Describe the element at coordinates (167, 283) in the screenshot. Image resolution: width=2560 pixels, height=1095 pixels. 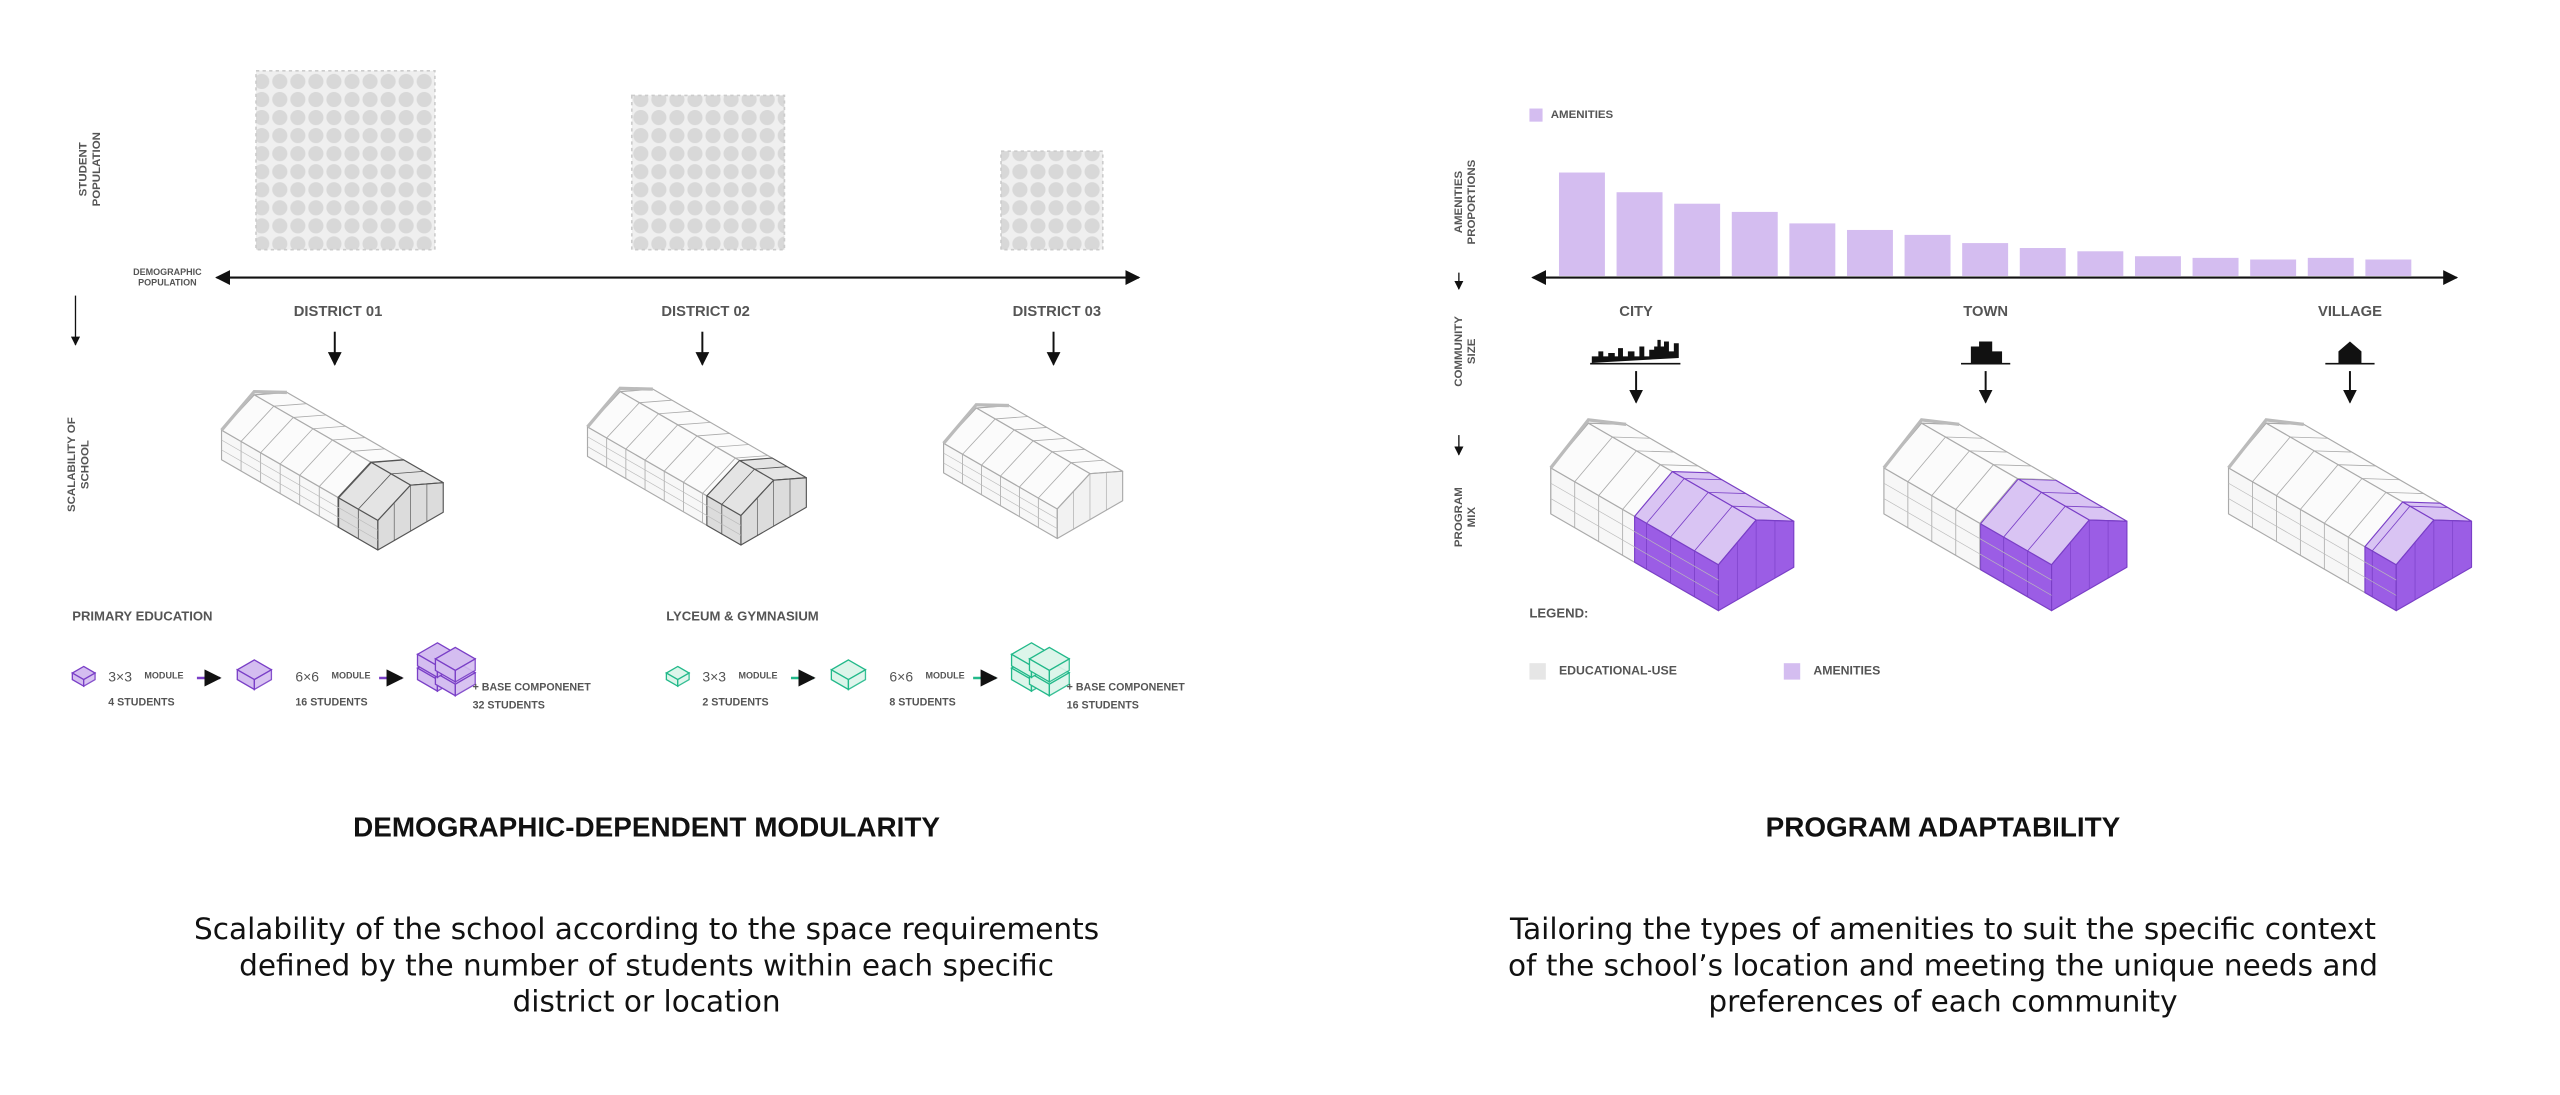
I see `label: POPULATION` at that location.